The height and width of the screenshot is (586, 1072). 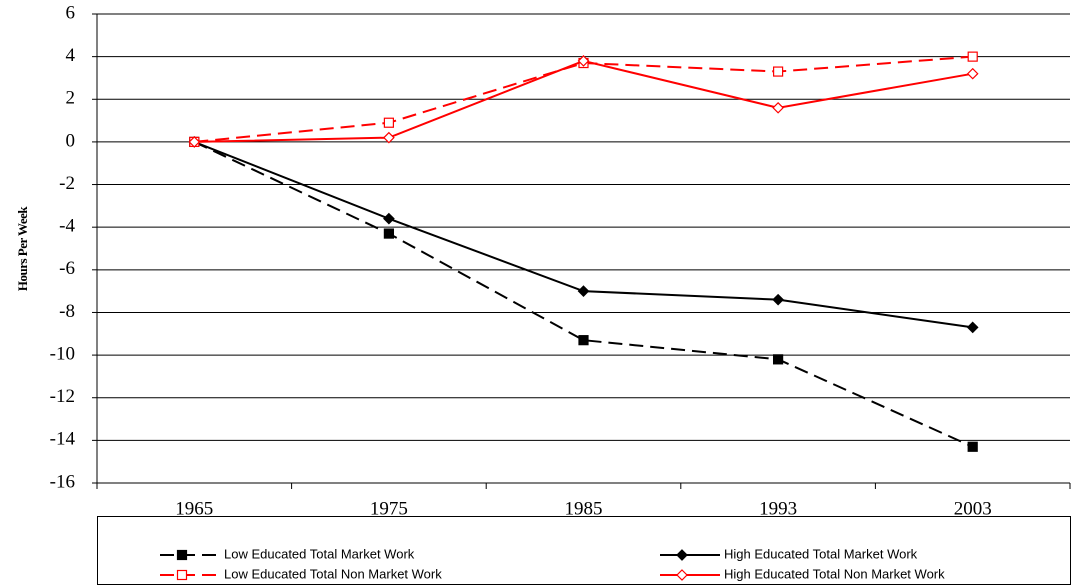 I want to click on legend-label: Low Educated Total Market Work, so click(x=319, y=553).